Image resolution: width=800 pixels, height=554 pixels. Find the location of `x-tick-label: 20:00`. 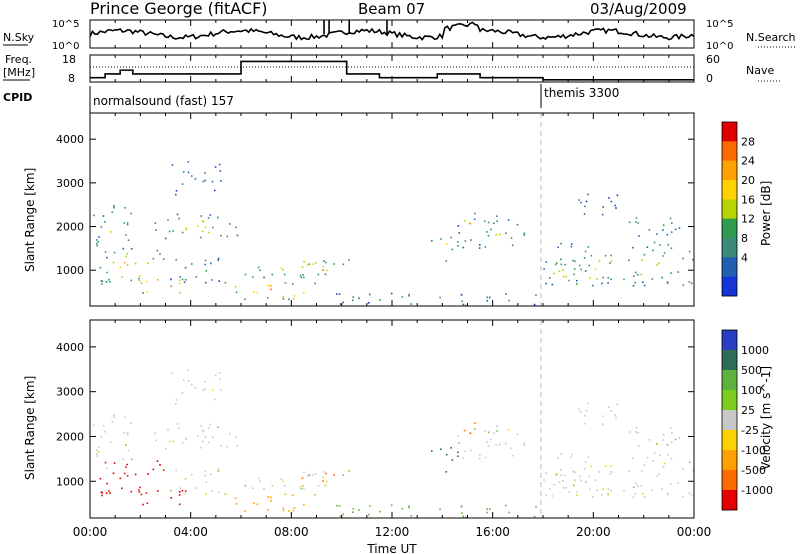

x-tick-label: 20:00 is located at coordinates (593, 532).